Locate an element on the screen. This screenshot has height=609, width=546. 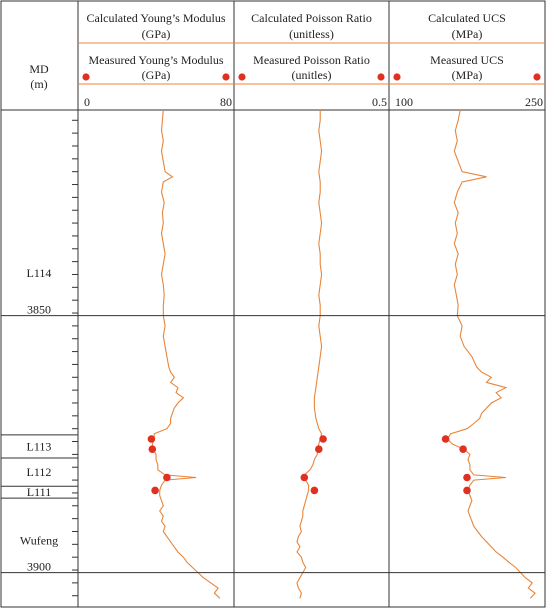
depth-axis-unit: (m) is located at coordinates (38, 84).